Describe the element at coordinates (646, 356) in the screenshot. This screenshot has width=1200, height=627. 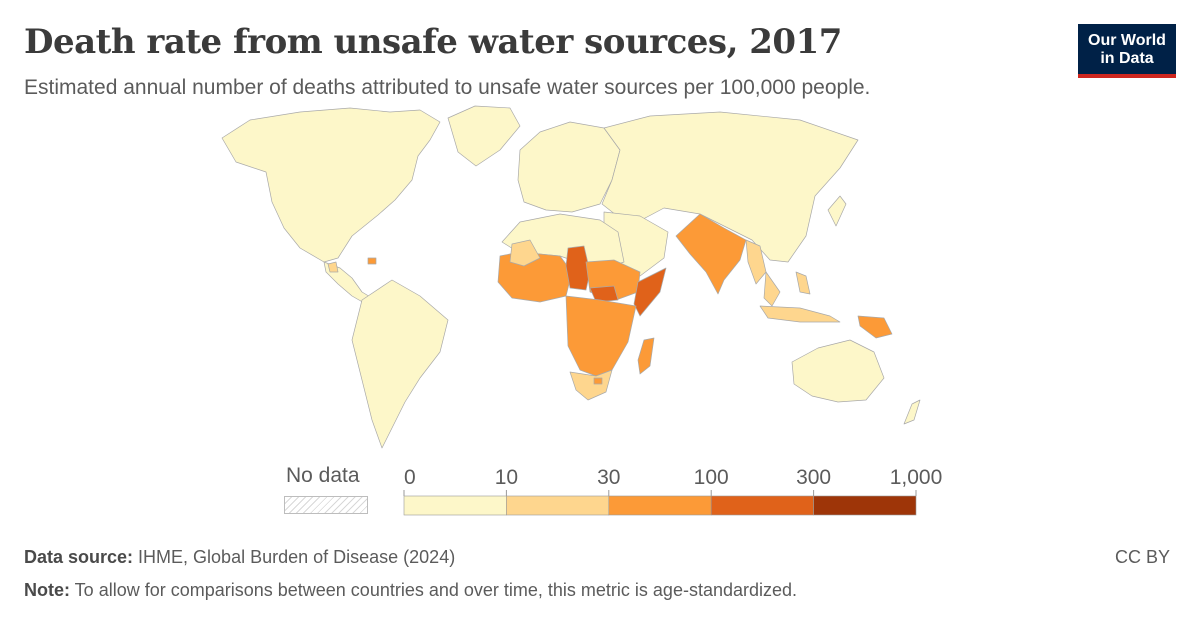
I see `country-madagascar` at that location.